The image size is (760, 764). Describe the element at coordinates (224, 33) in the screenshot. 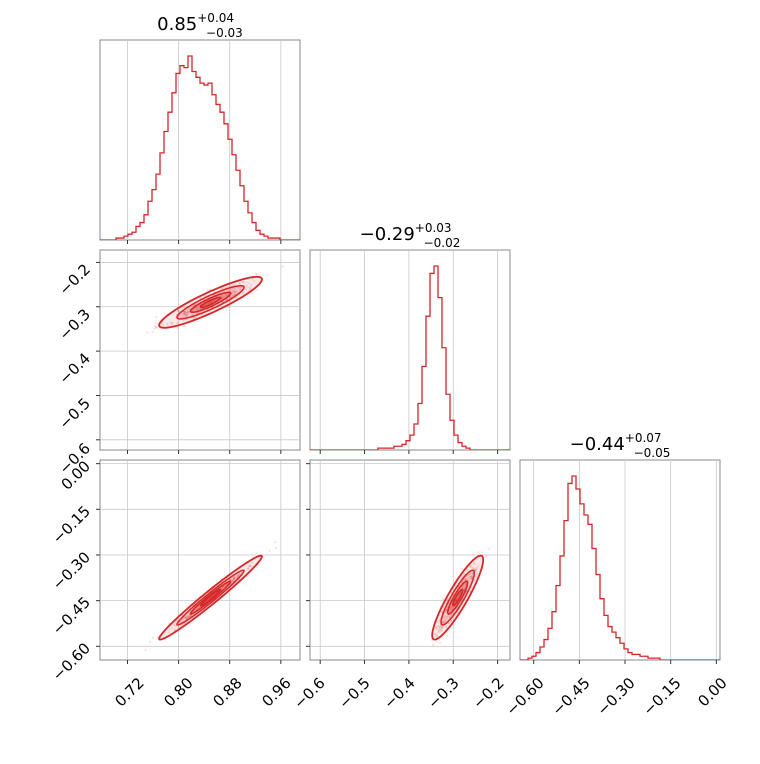

I see `title-param-1-minus: −0.03` at that location.